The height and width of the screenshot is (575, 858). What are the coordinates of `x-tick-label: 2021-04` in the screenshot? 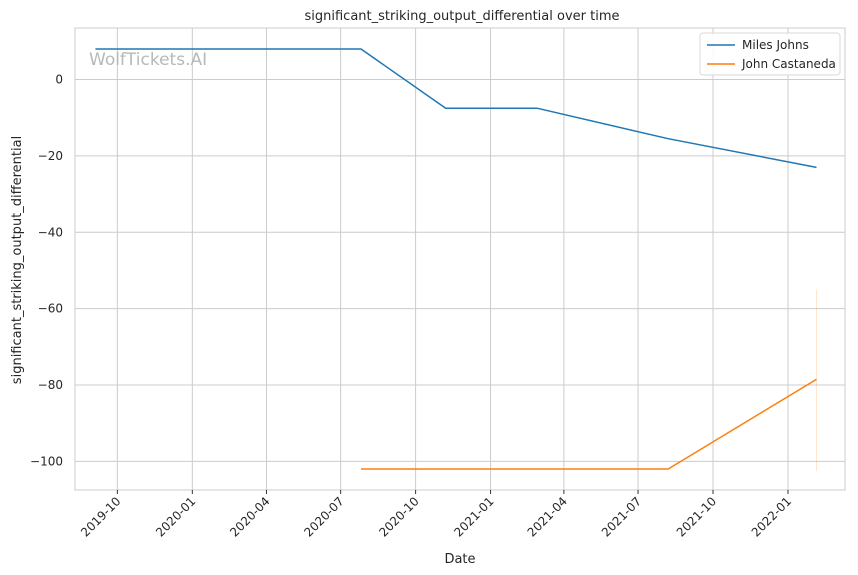 It's located at (547, 516).